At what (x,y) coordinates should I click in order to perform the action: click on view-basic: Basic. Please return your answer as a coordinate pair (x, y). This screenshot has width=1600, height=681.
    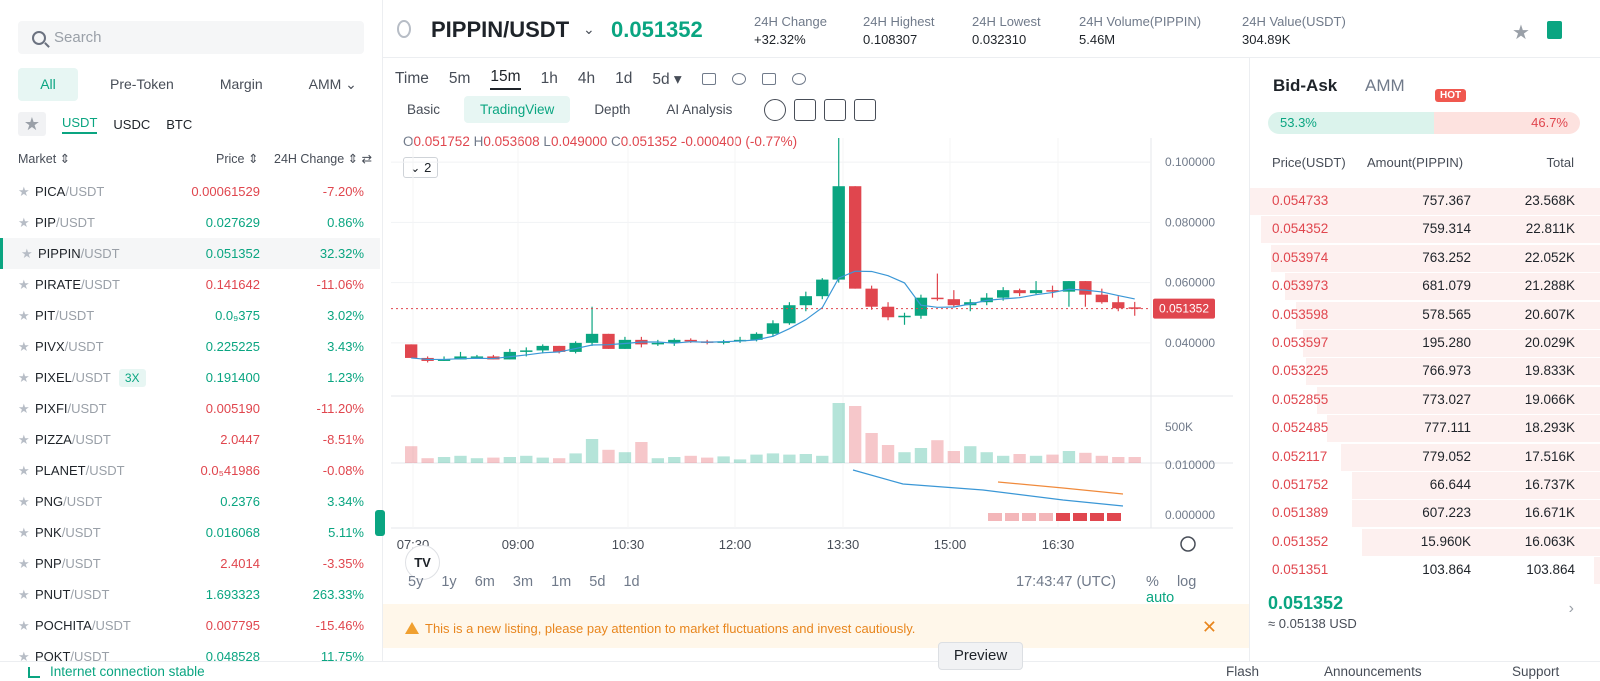
    Looking at the image, I should click on (424, 109).